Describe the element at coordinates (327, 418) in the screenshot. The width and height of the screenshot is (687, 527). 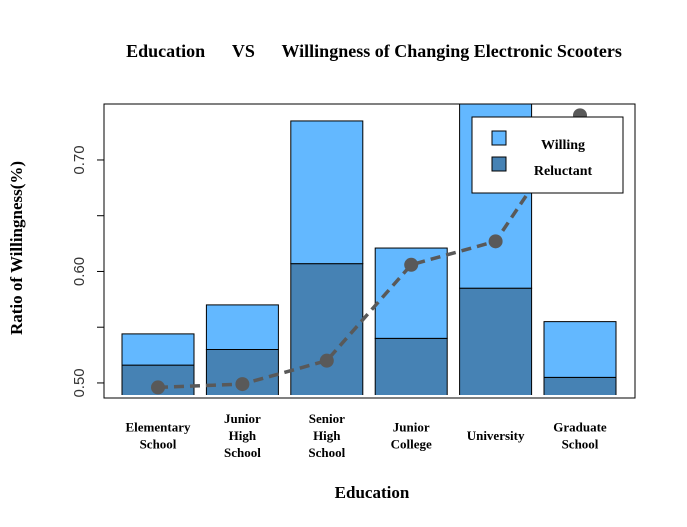
I see `x-tick-label: Senior` at that location.